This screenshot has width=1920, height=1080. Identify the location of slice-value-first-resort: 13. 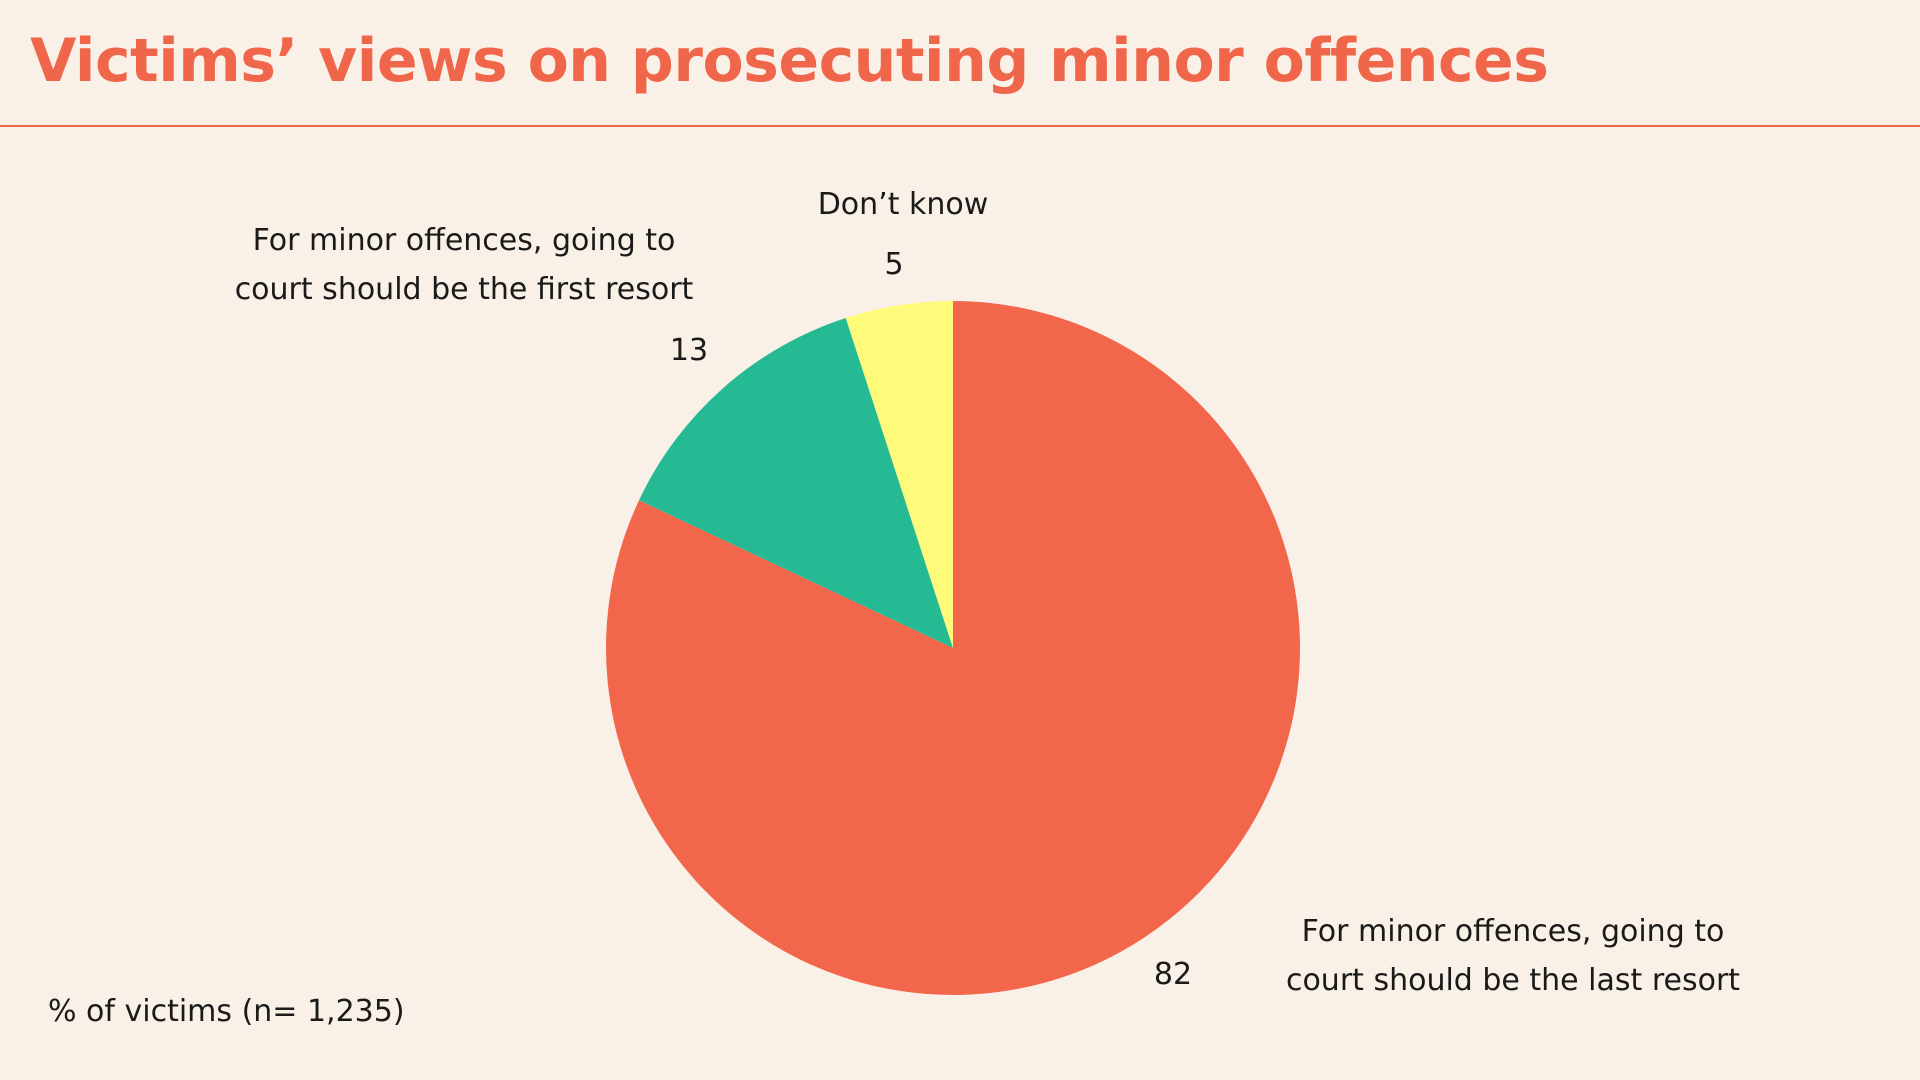
(689, 350).